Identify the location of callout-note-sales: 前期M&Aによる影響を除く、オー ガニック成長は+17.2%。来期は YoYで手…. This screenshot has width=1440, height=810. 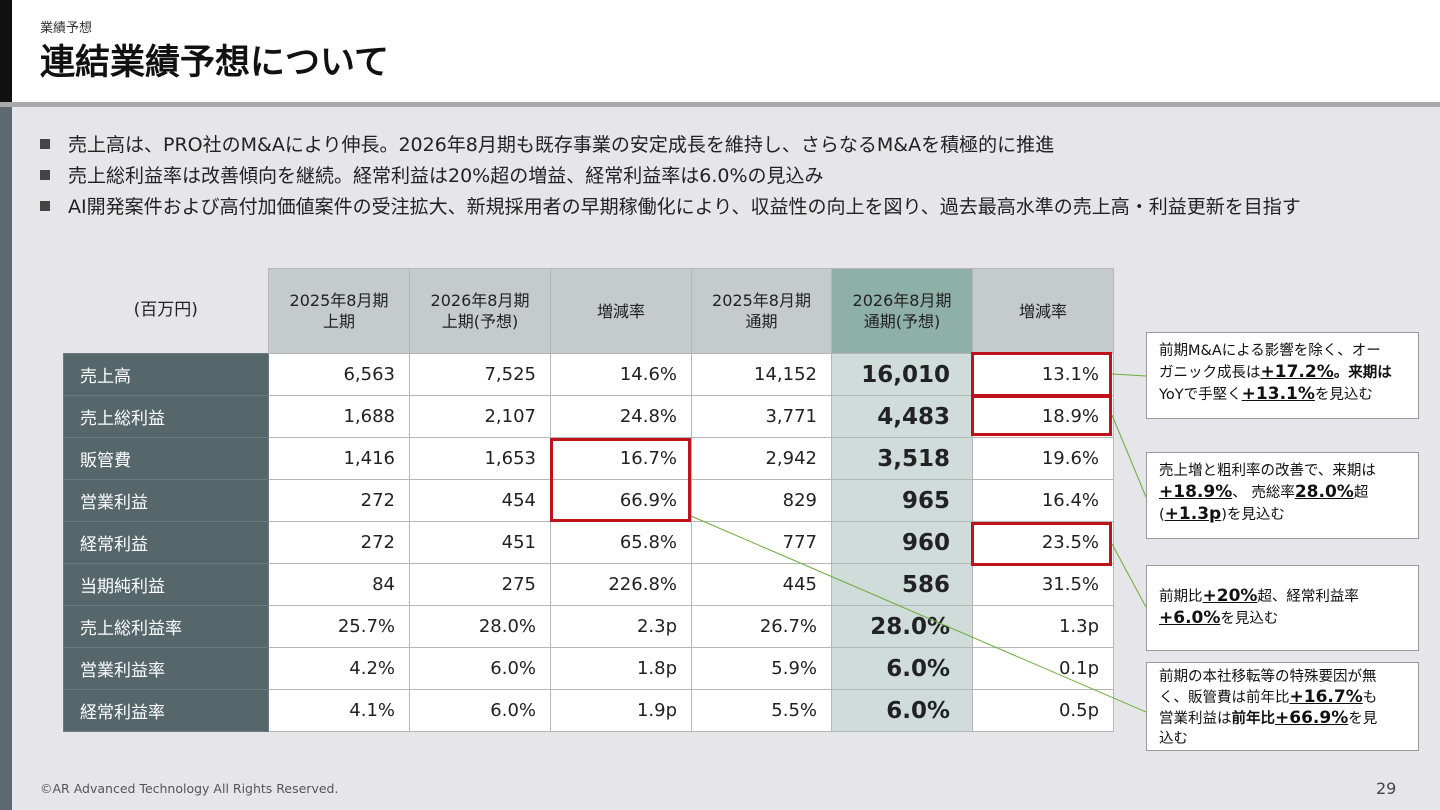
(1282, 375).